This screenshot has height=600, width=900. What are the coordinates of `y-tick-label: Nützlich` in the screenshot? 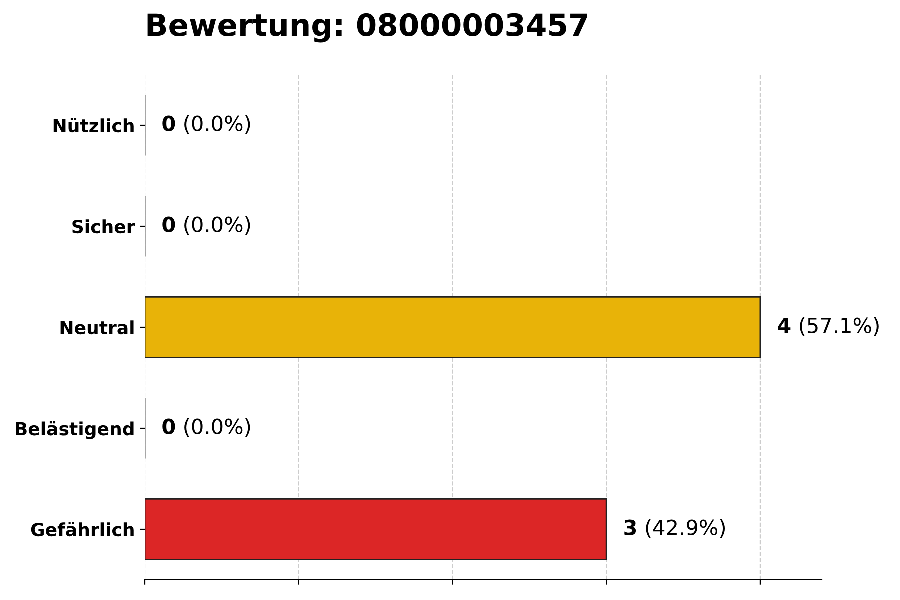 It's located at (94, 125).